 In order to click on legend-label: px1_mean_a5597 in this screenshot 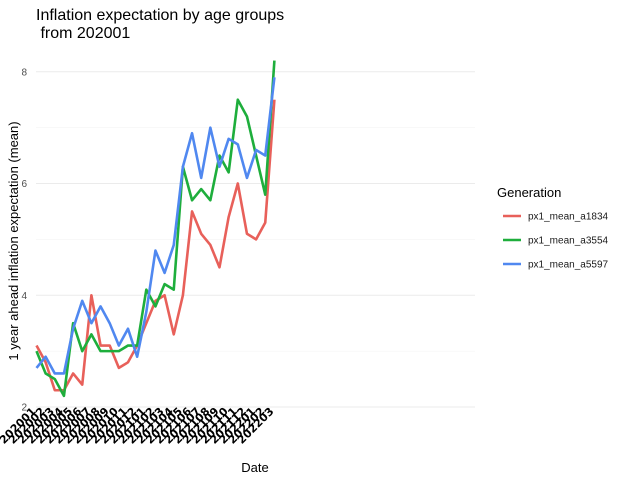, I will do `click(568, 265)`.